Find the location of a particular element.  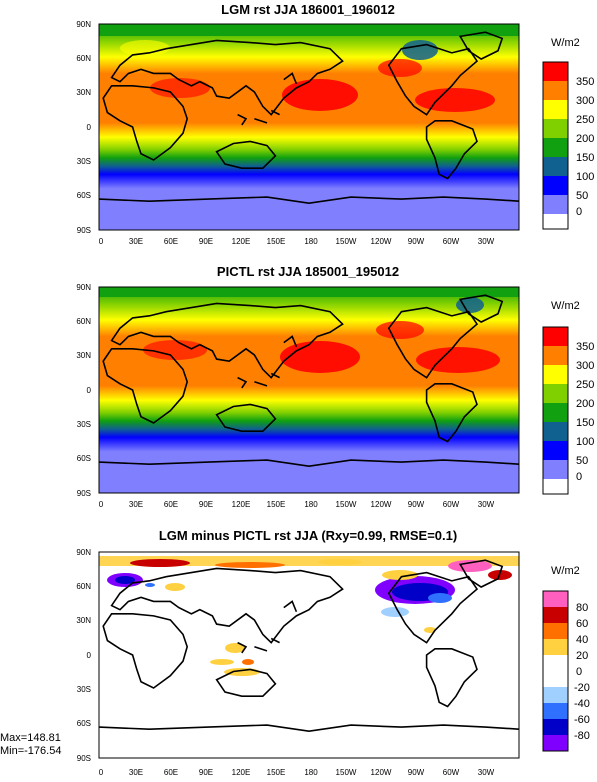

panel-1-title: LGM rst JJA 186001_196012 is located at coordinates (308, 9).